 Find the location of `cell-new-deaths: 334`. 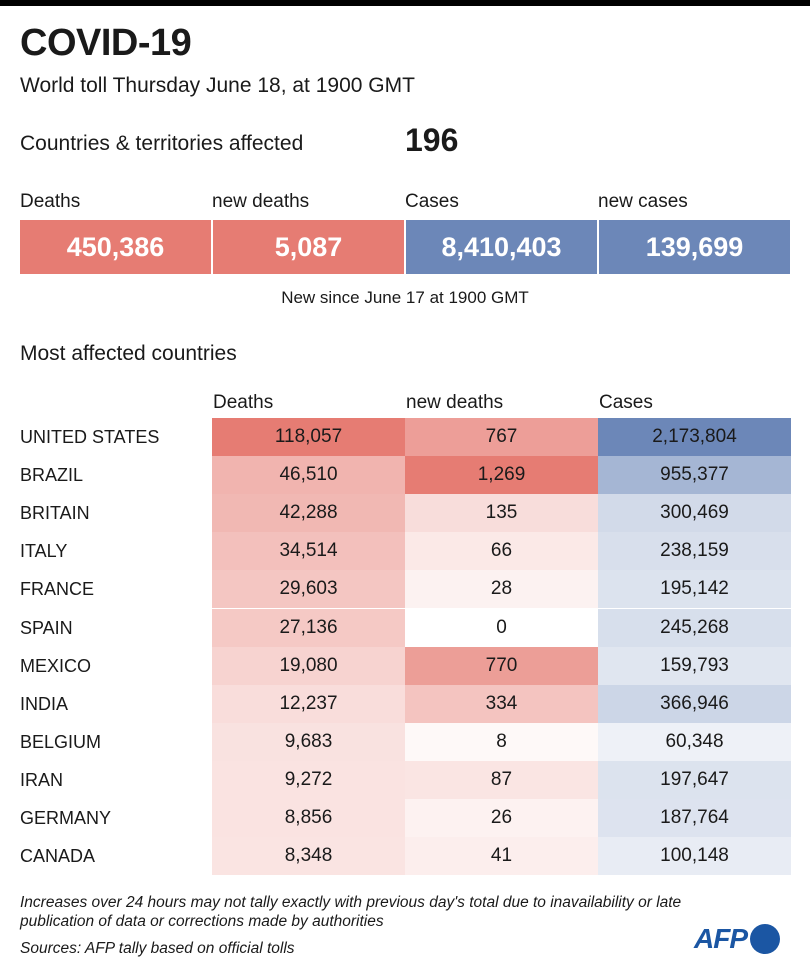

cell-new-deaths: 334 is located at coordinates (501, 703).